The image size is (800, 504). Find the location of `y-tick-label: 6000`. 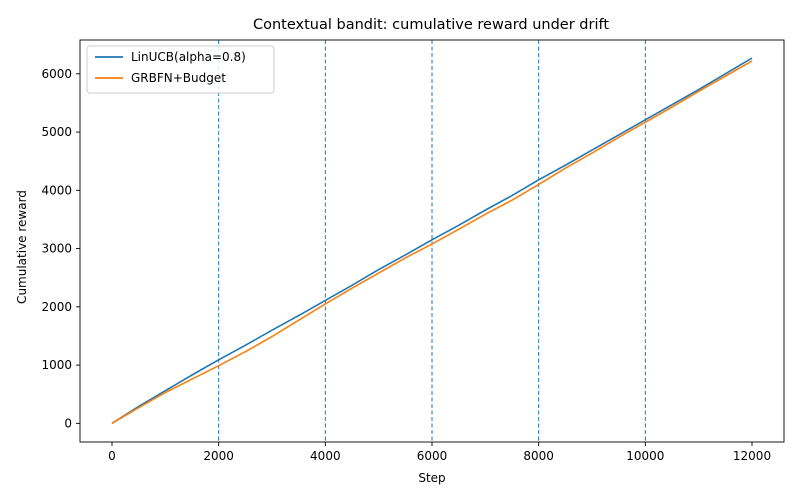

y-tick-label: 6000 is located at coordinates (56, 74).